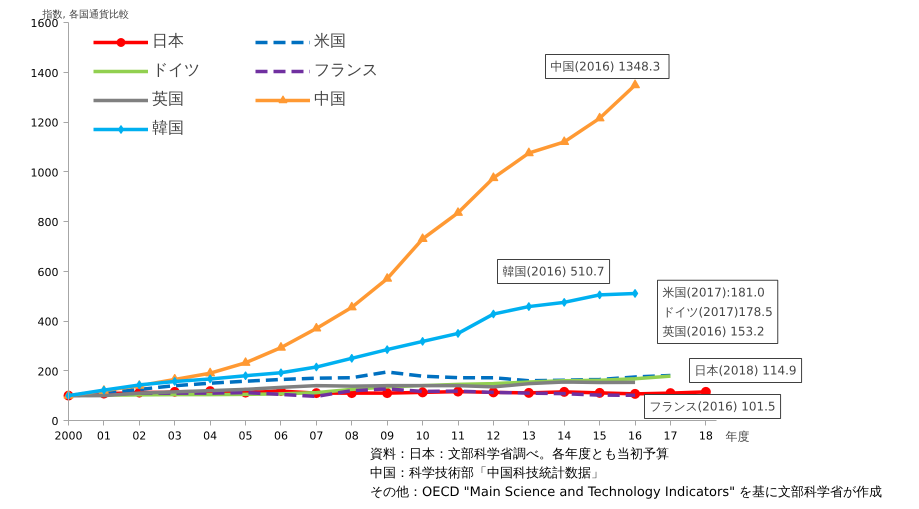  I want to click on text: 資料：日本：文部科学省調べ。各年度とも当初予算, so click(519, 454).